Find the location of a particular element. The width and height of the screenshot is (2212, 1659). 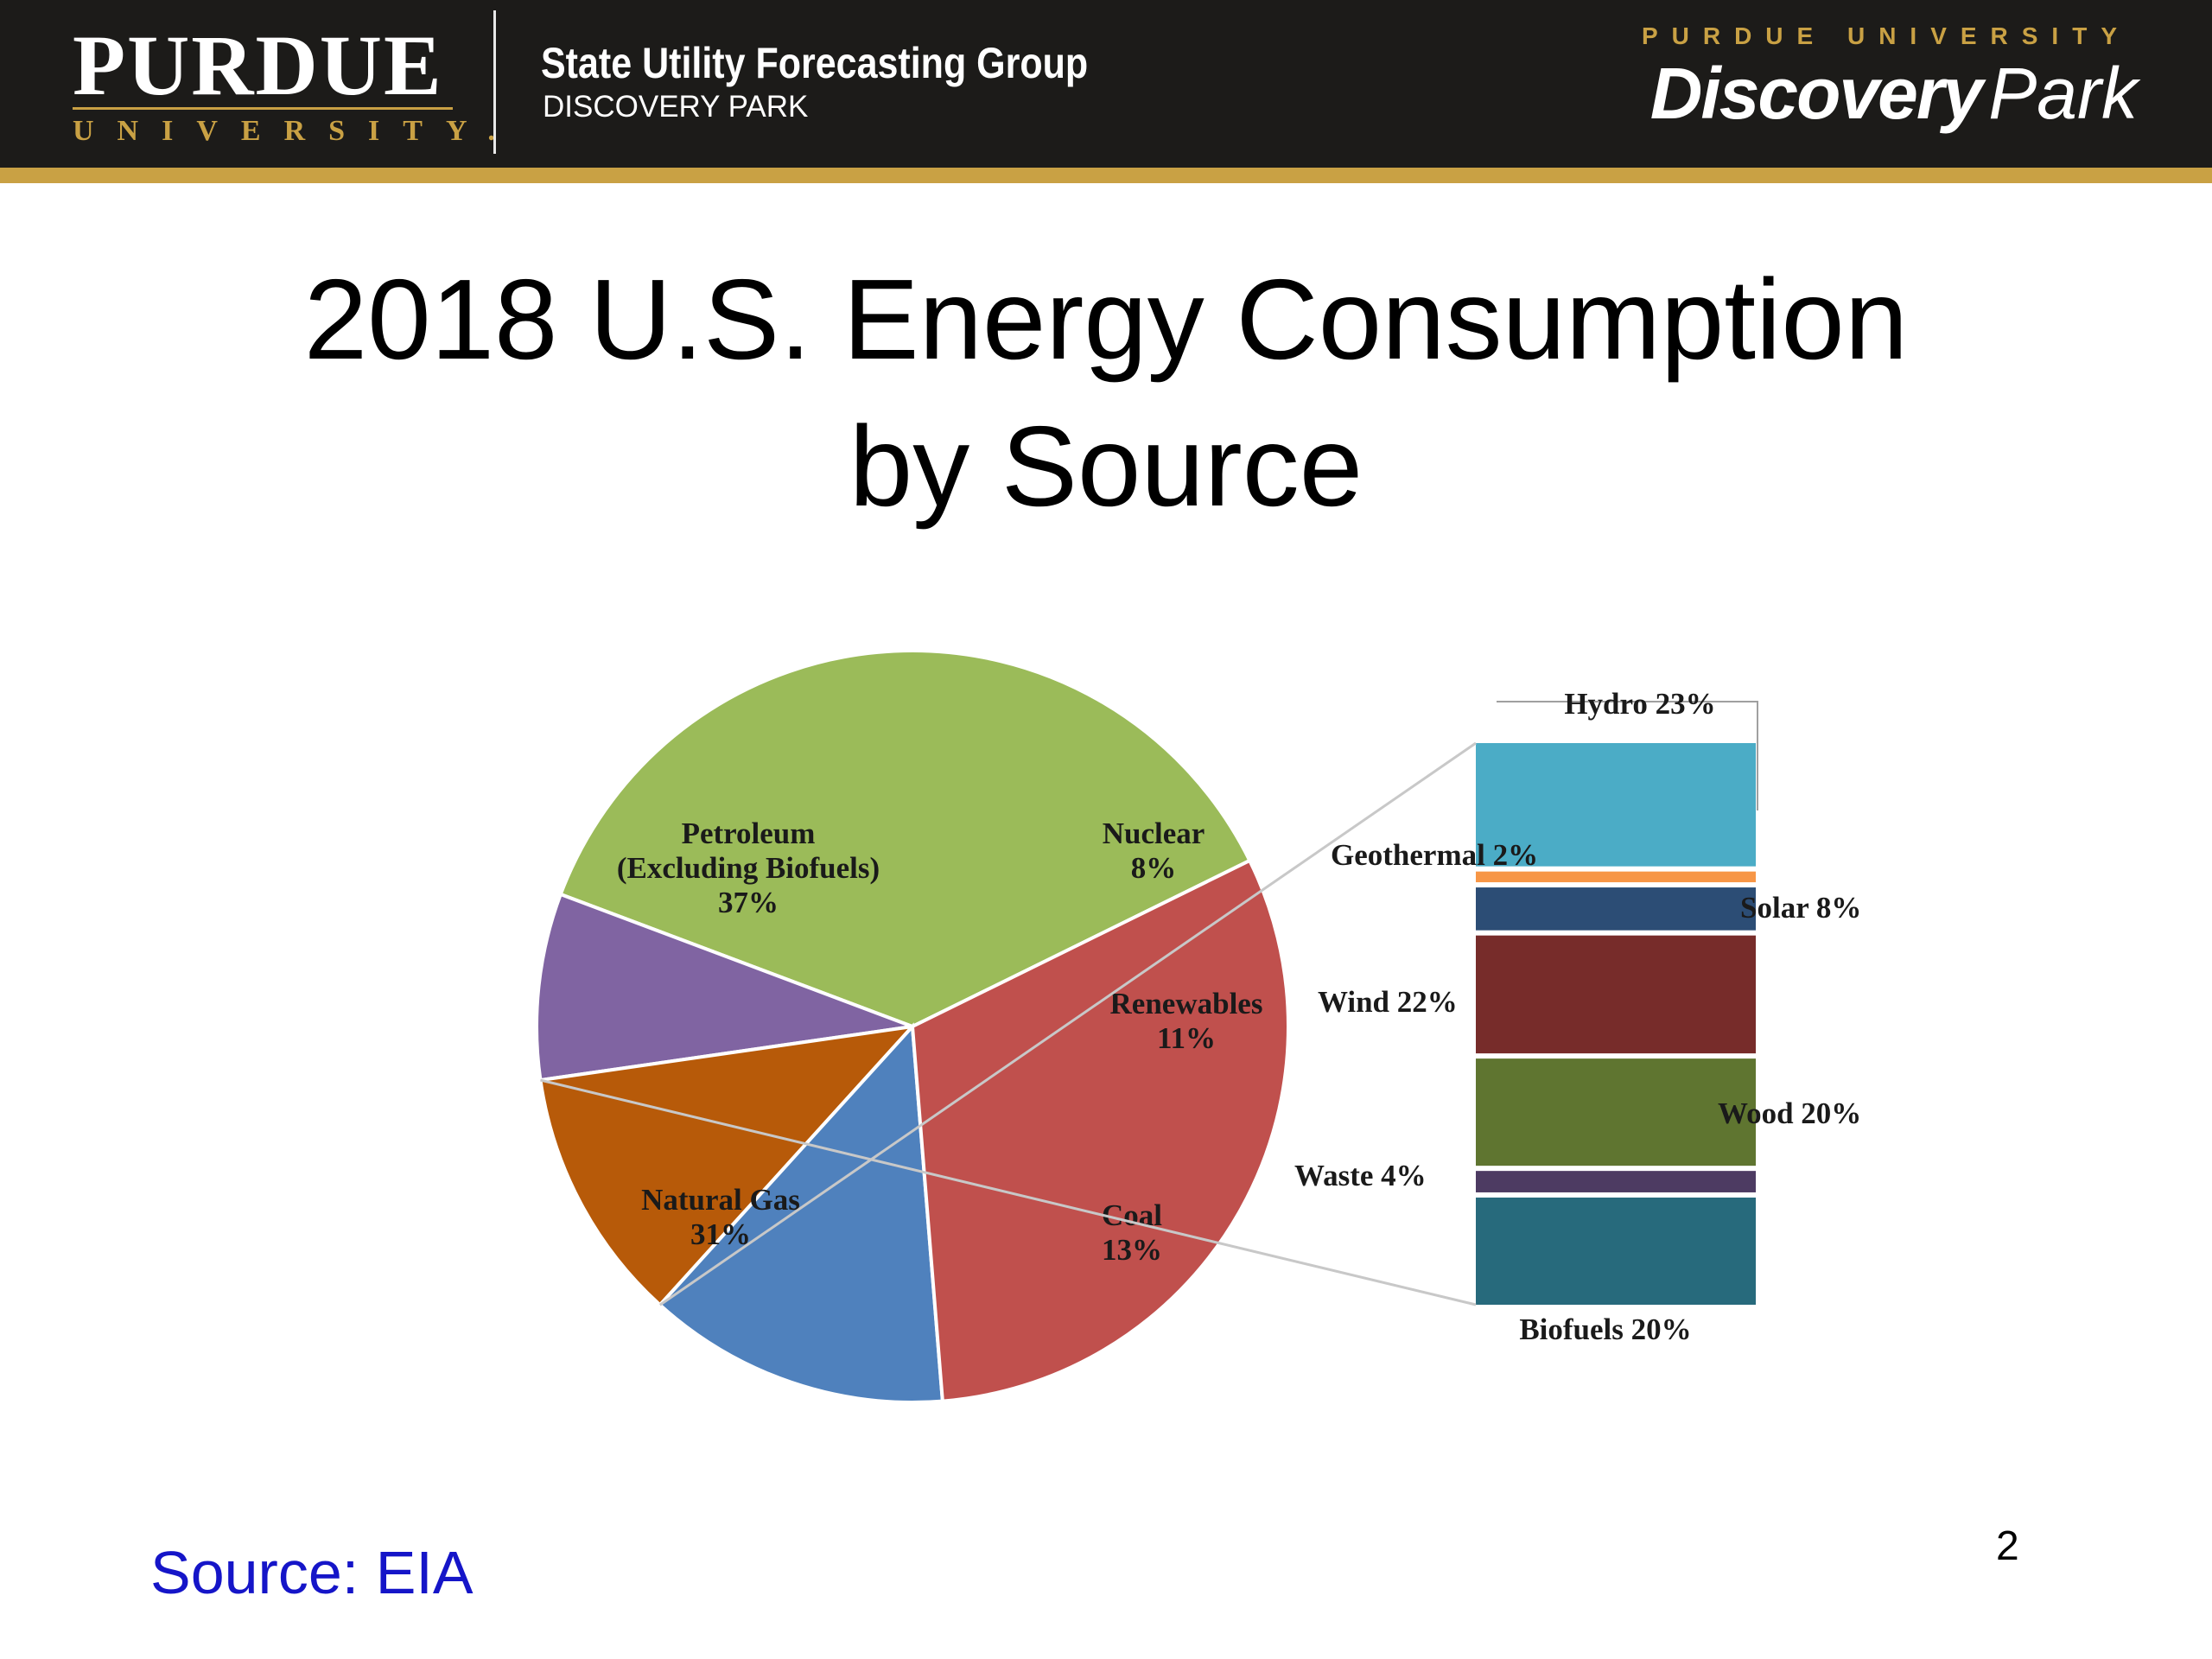

page-number: 2 is located at coordinates (2008, 1546).